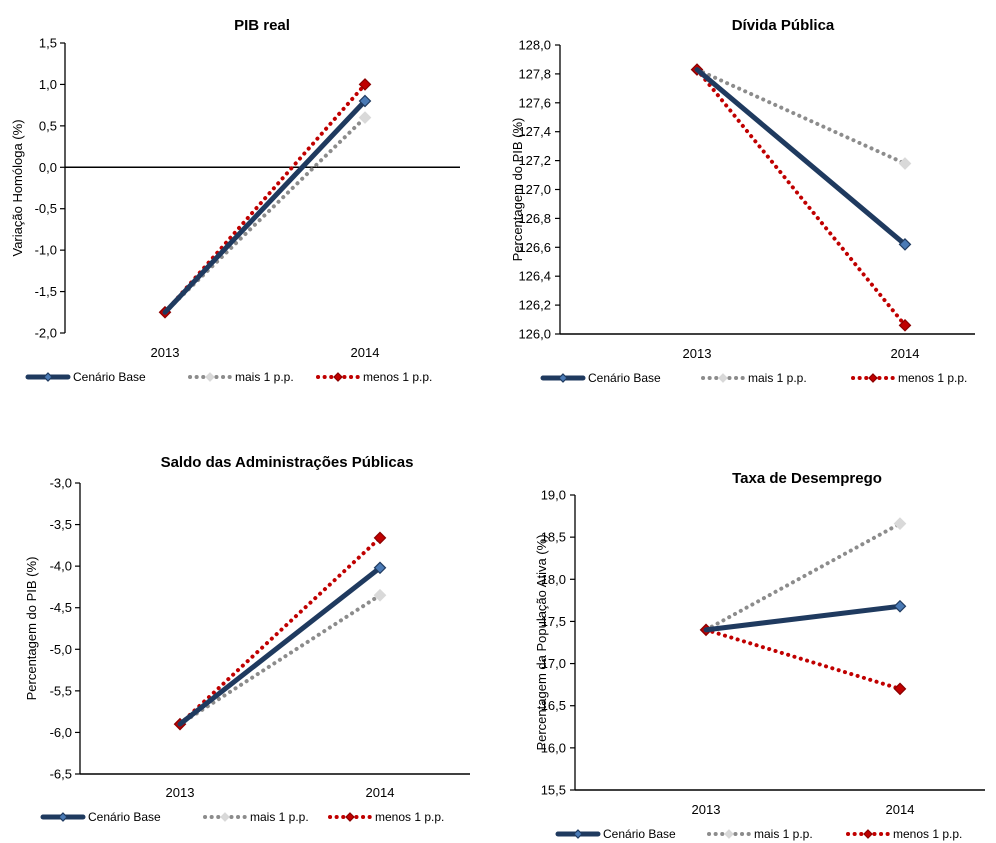 This screenshot has width=996, height=843. I want to click on y-tick-label: -5,0, so click(61, 649).